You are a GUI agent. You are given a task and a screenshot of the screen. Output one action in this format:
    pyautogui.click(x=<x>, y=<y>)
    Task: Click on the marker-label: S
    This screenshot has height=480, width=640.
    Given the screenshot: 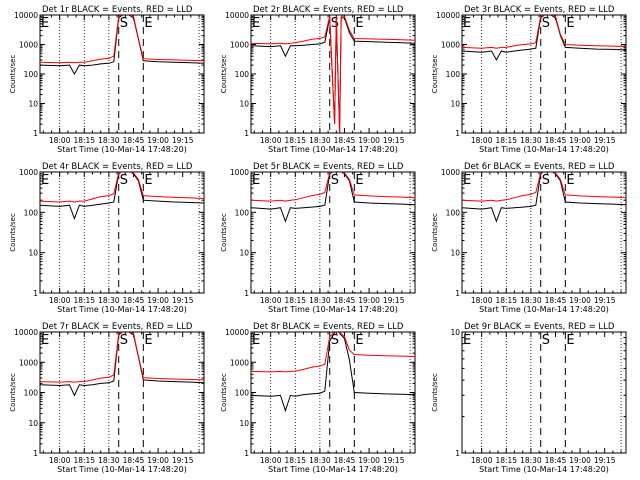 What is the action you would take?
    pyautogui.click(x=546, y=180)
    